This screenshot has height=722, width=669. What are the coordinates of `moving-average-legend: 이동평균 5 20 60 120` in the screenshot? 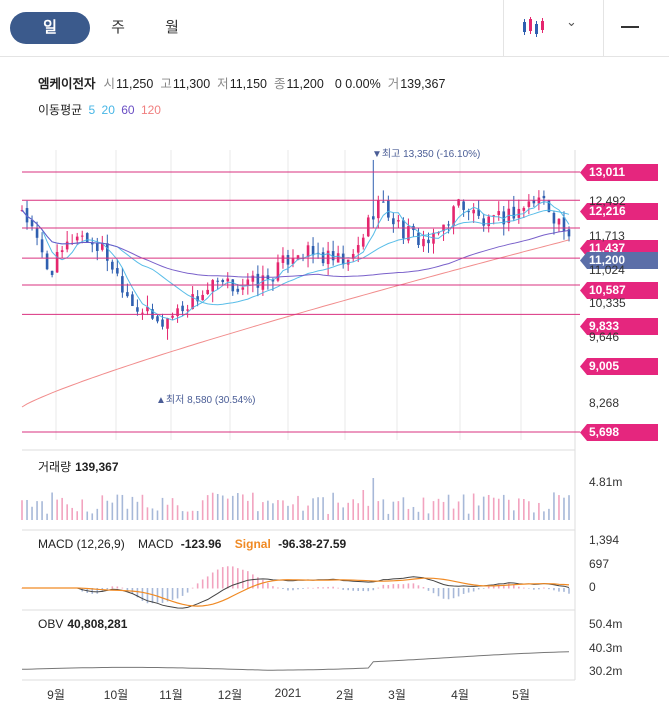 It's located at (101, 109).